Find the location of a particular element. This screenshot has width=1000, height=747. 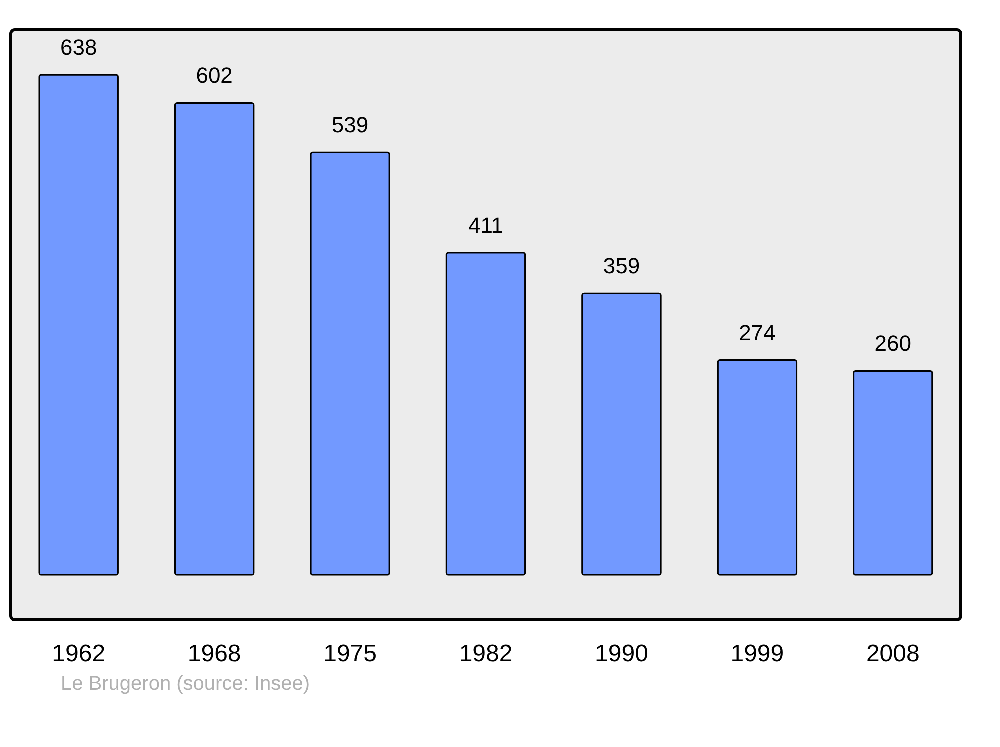

x-tick-label: 1962 is located at coordinates (79, 654).